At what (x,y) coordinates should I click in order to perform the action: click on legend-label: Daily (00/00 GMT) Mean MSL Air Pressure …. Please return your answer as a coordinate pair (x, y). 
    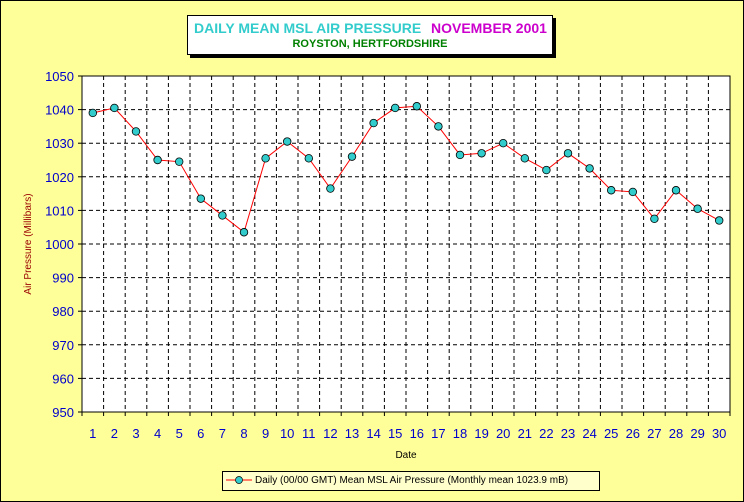
    Looking at the image, I should click on (412, 480).